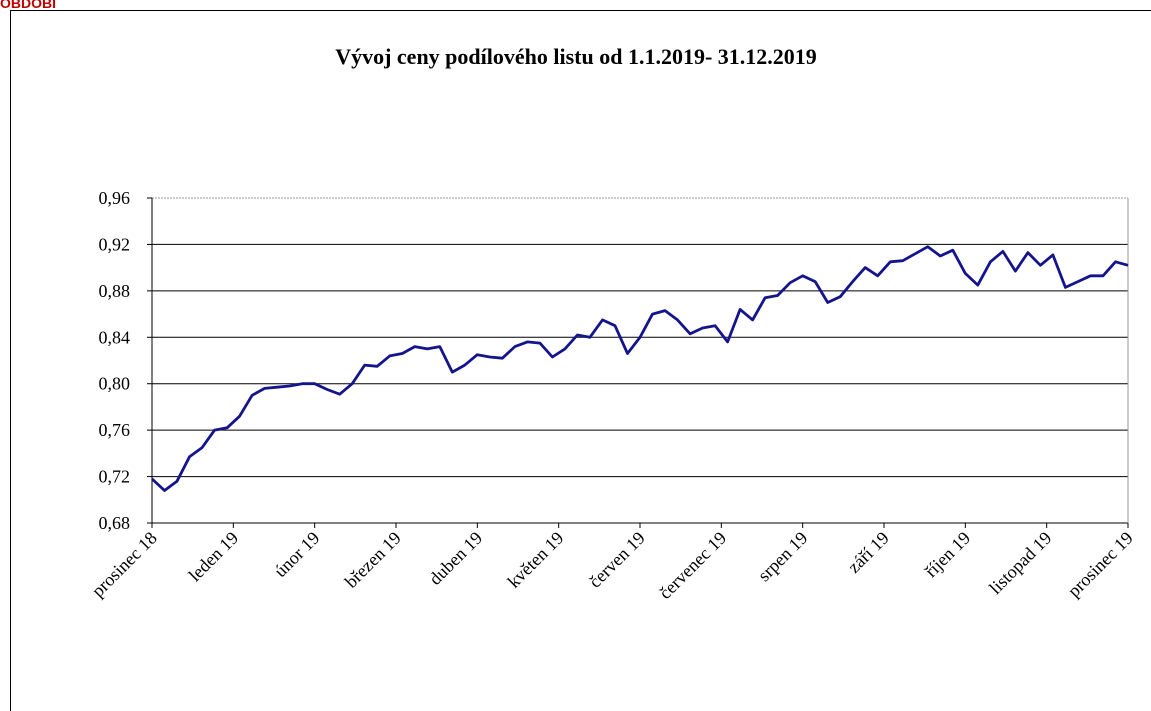 The image size is (1151, 711). I want to click on y-tick-label: 0,80, so click(115, 384).